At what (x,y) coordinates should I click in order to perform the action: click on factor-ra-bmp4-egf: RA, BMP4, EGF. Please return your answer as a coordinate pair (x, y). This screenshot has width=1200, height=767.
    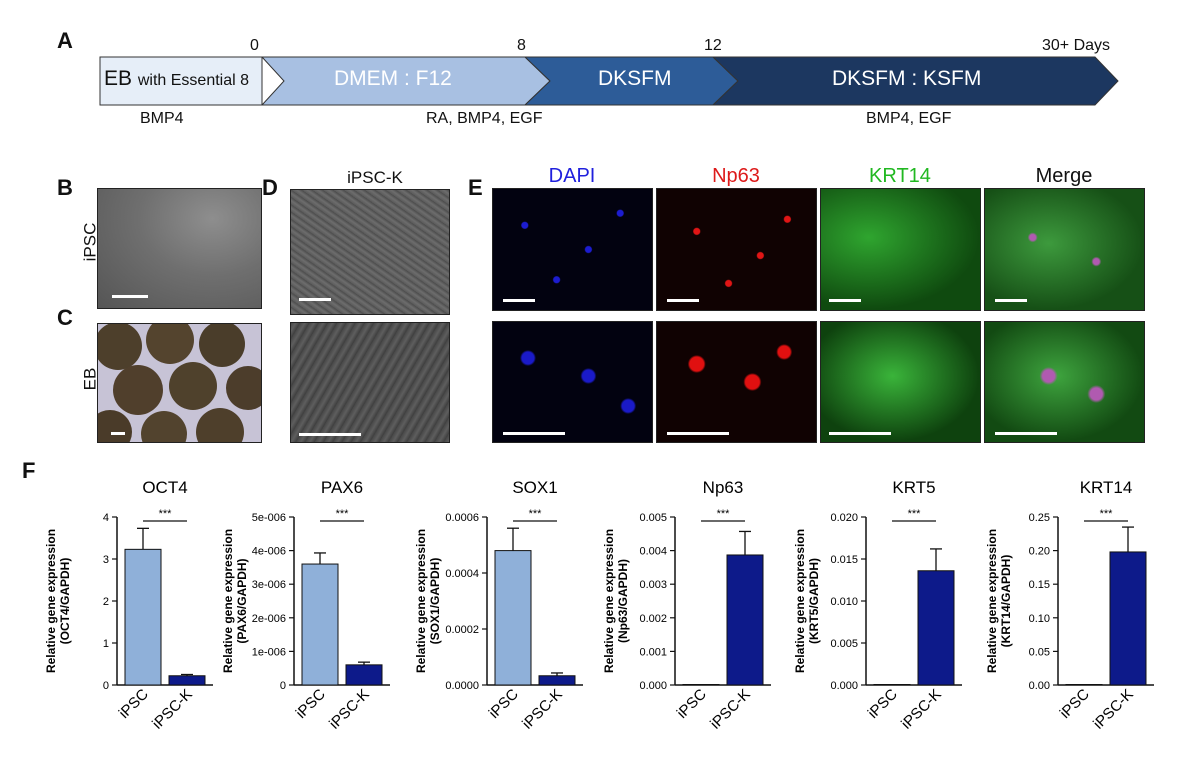
    Looking at the image, I should click on (484, 118).